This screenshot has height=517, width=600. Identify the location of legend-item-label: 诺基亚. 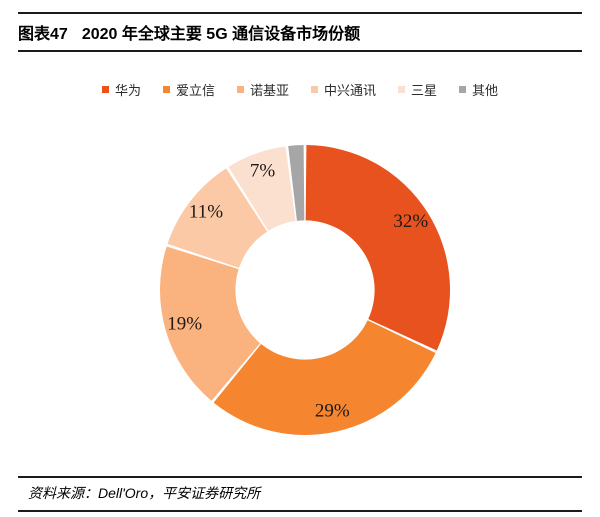
(269, 90).